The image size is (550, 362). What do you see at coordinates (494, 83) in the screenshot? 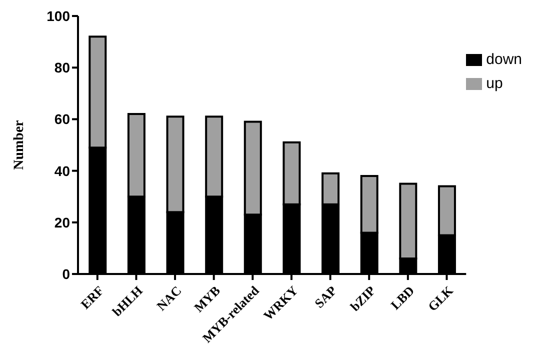
I see `legend-label: up` at bounding box center [494, 83].